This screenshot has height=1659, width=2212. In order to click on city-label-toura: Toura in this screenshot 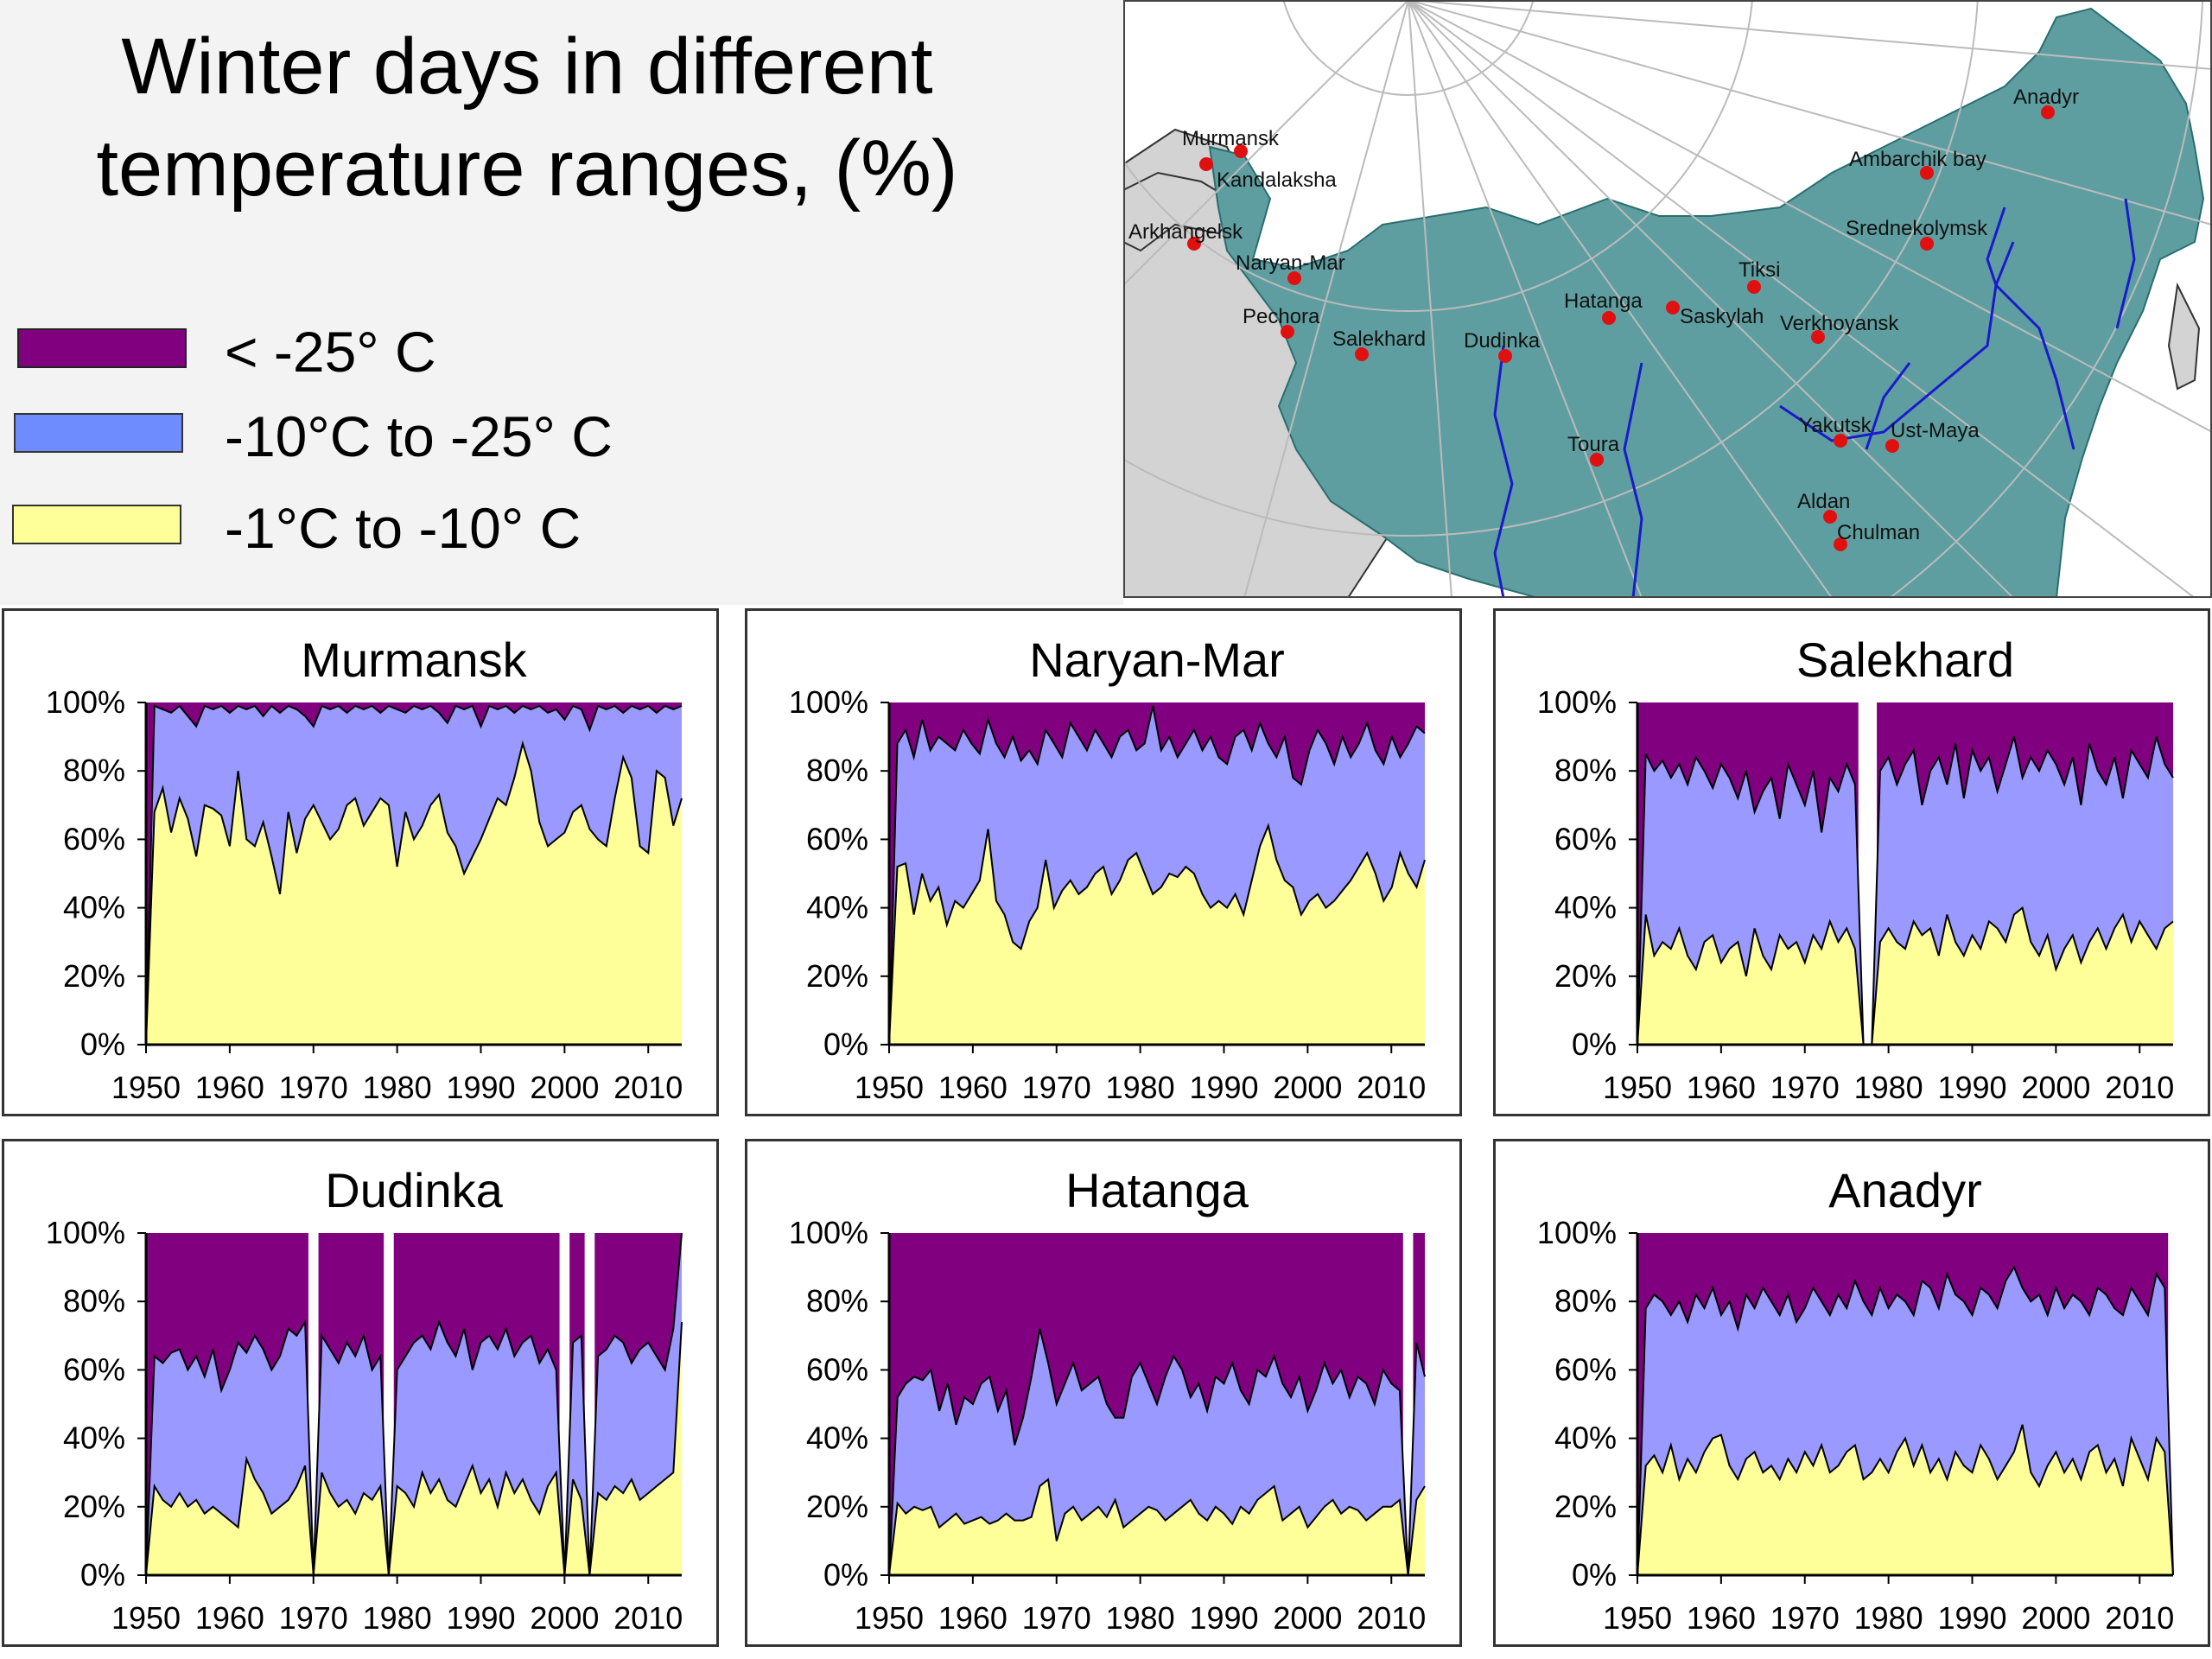, I will do `click(1593, 444)`.